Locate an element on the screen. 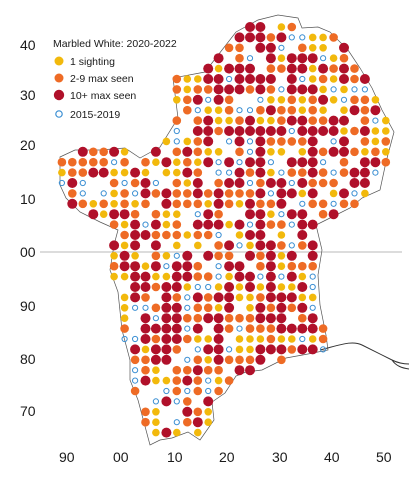 Image resolution: width=409 pixels, height=478 pixels. y-tick-90: 90 is located at coordinates (28, 306).